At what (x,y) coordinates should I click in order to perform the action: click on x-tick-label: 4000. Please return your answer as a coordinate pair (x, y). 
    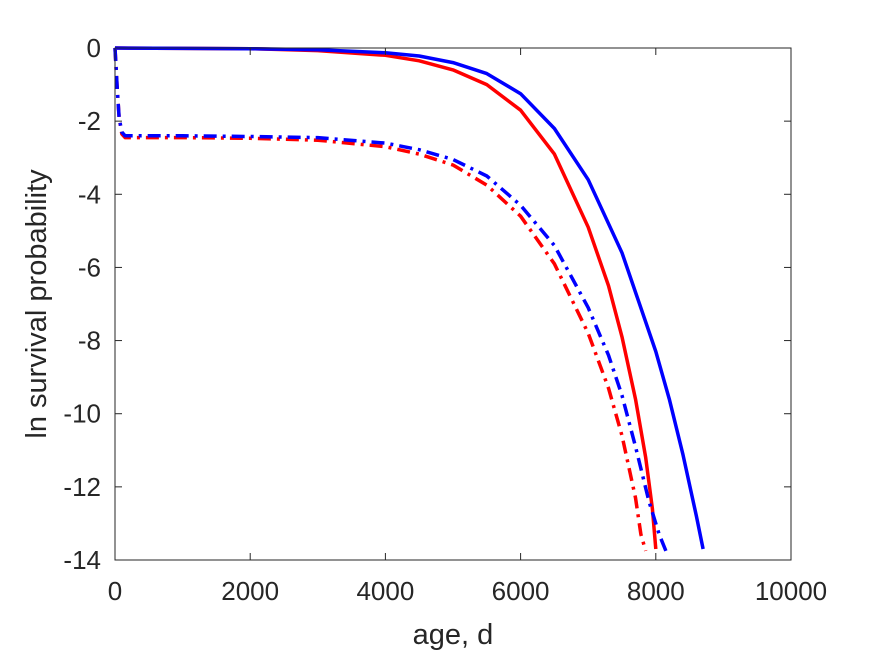
    Looking at the image, I should click on (385, 591).